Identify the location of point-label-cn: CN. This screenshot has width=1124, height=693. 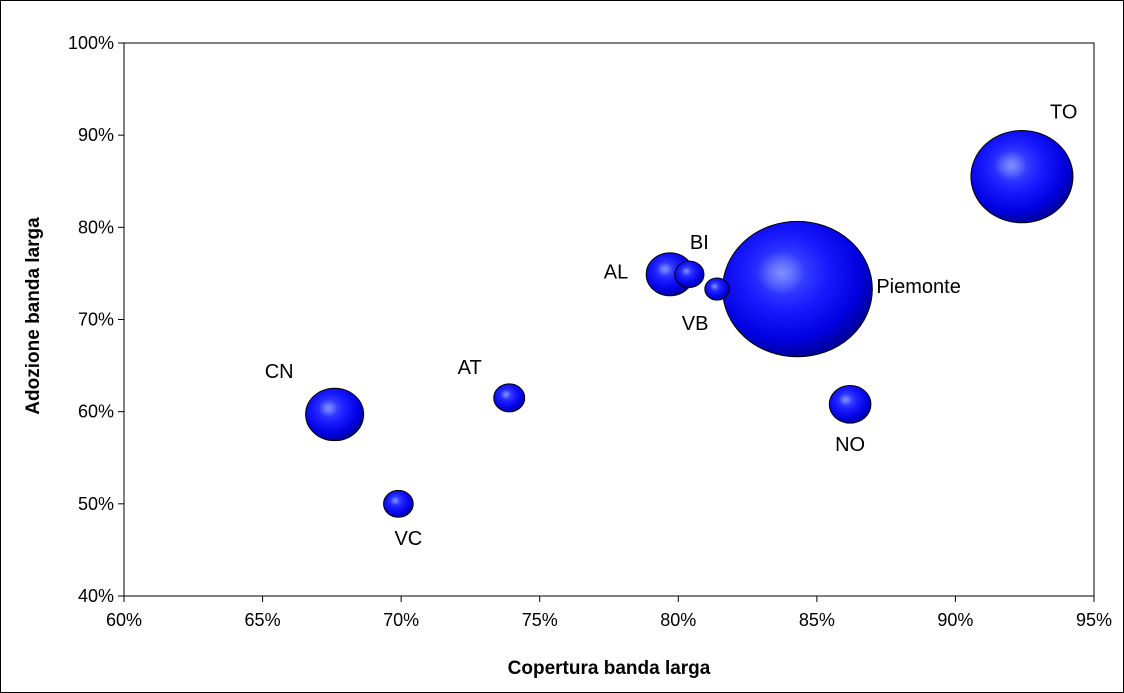
(279, 372).